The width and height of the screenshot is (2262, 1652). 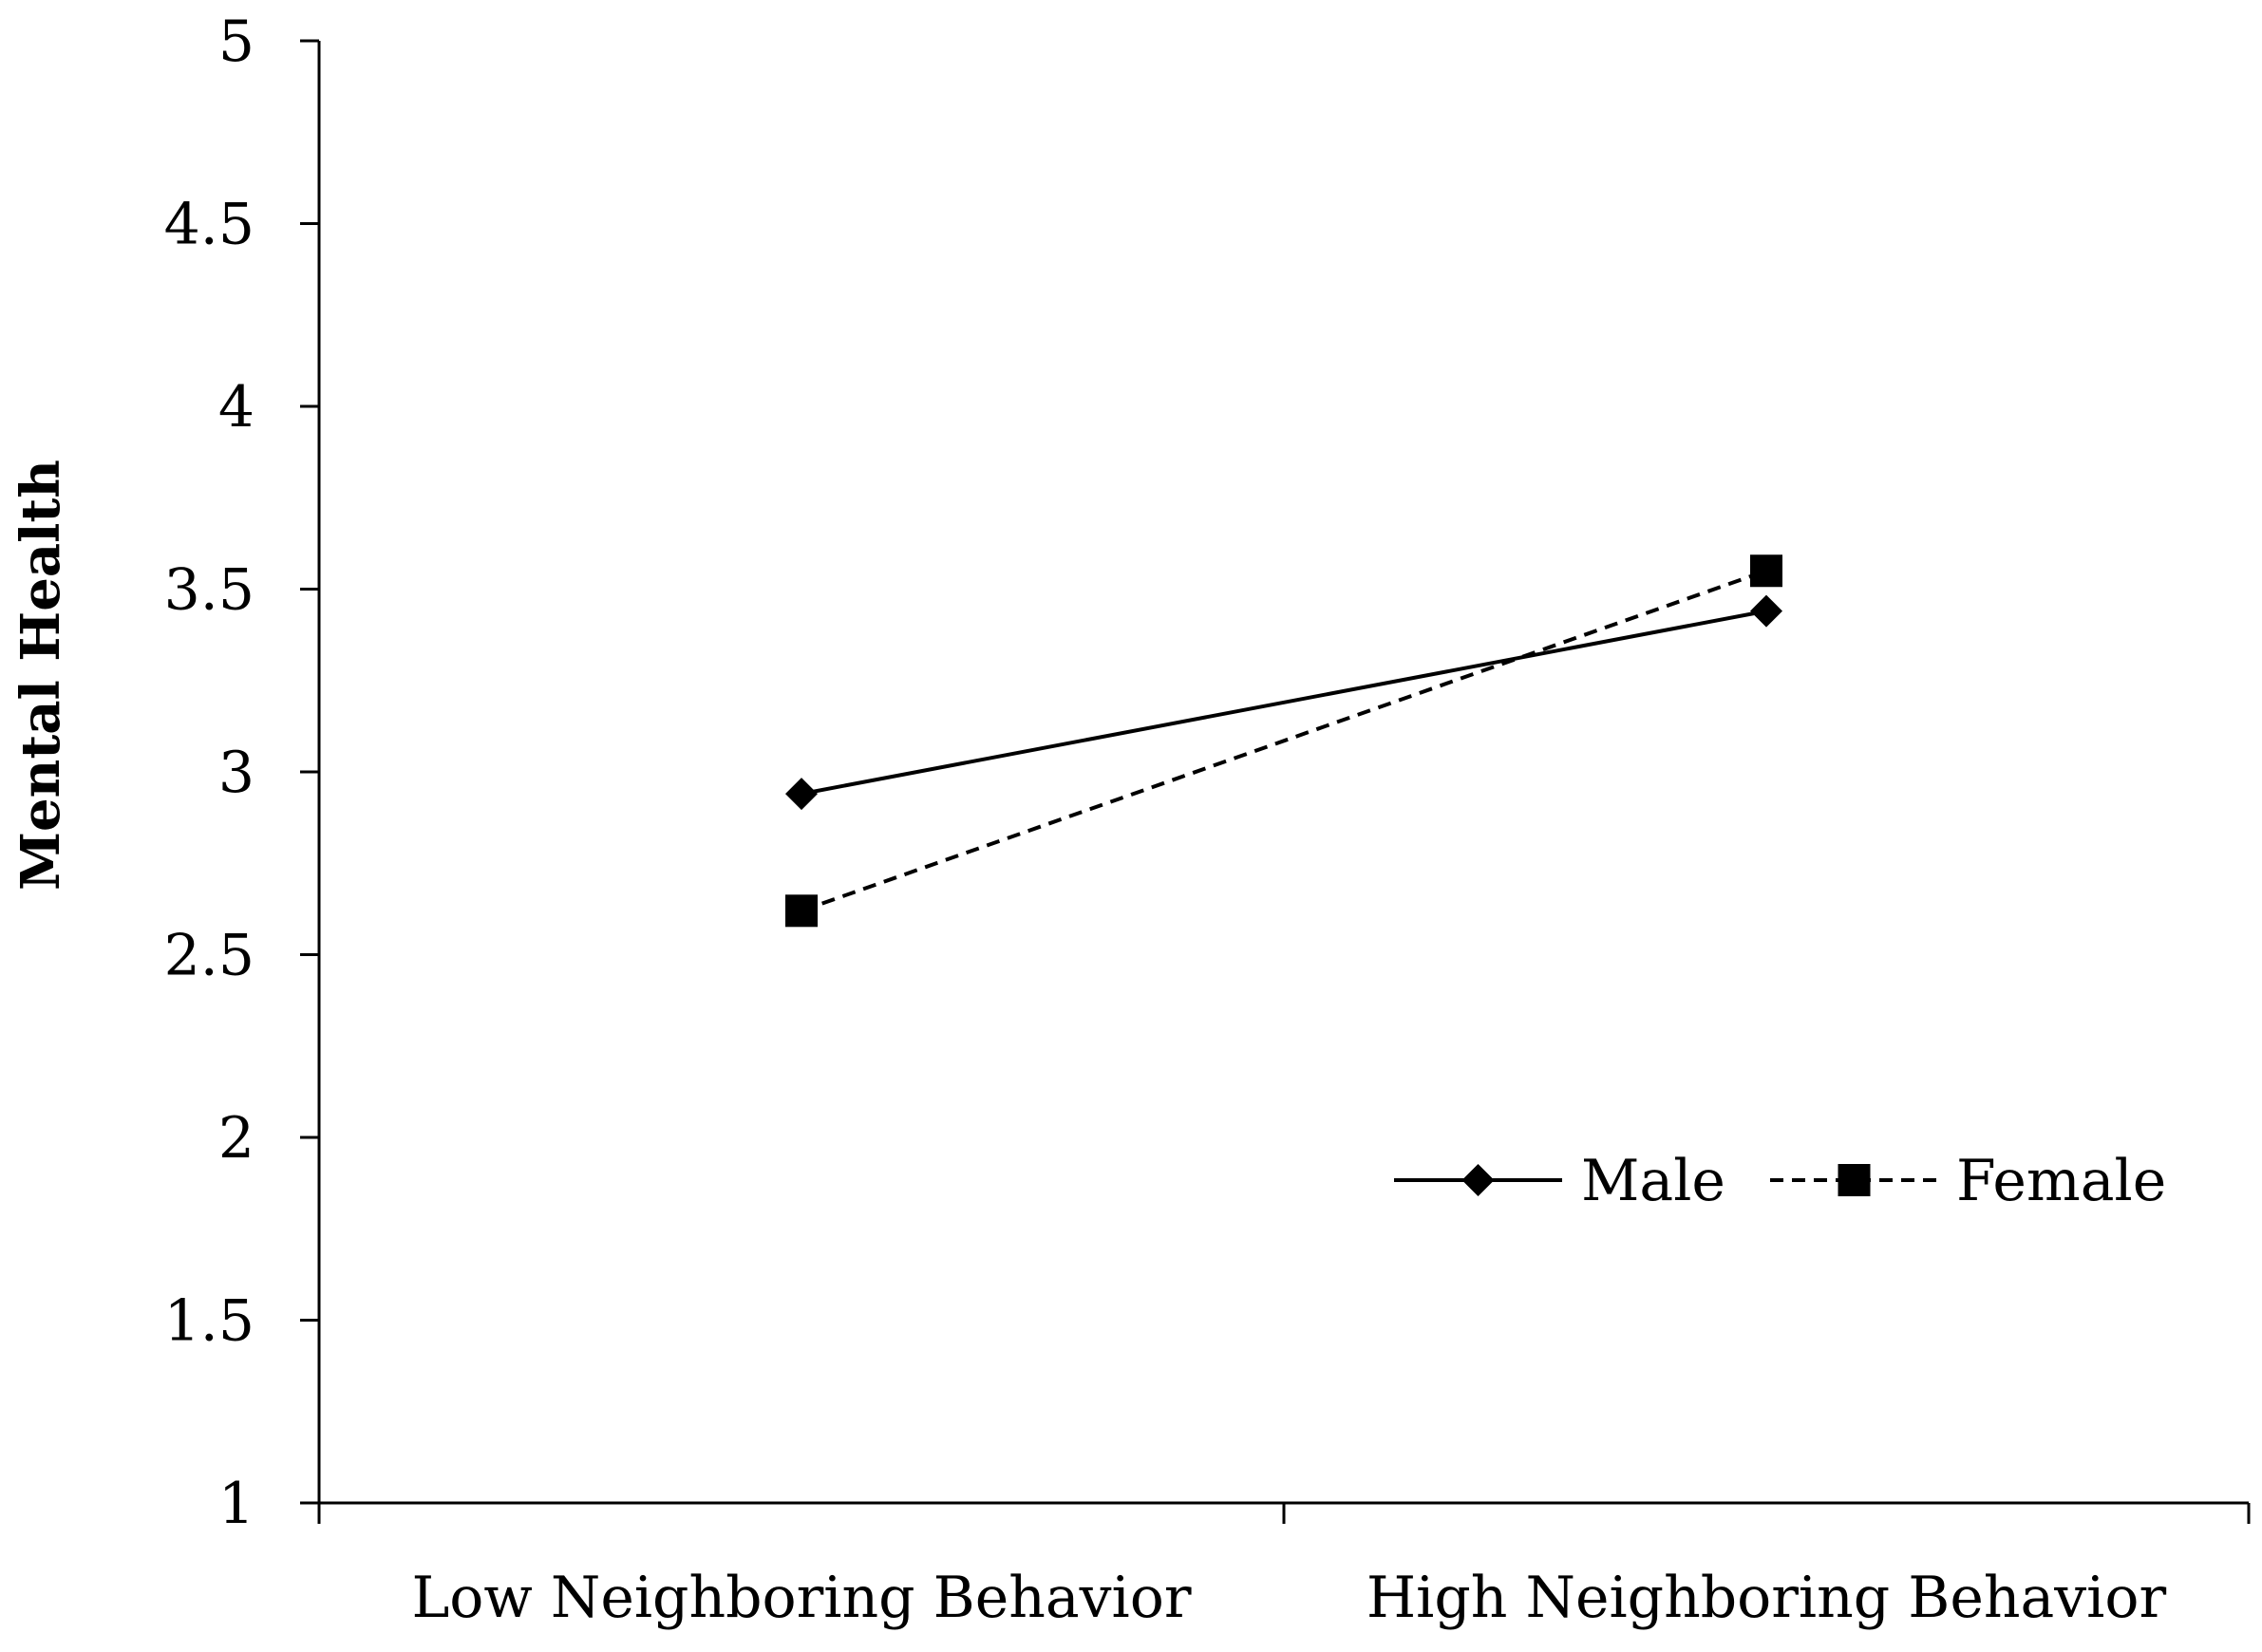 I want to click on legend-item-female: Female, so click(x=1968, y=1181).